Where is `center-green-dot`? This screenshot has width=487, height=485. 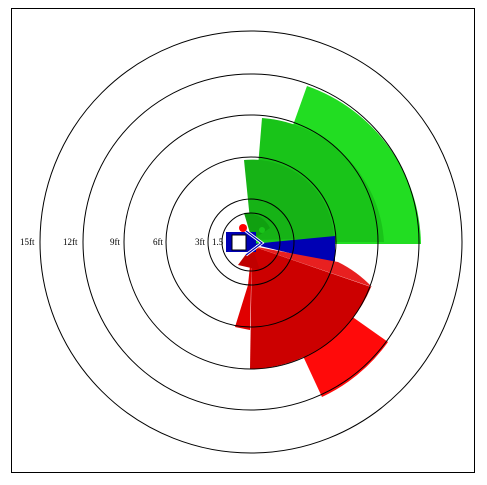 center-green-dot is located at coordinates (262, 230).